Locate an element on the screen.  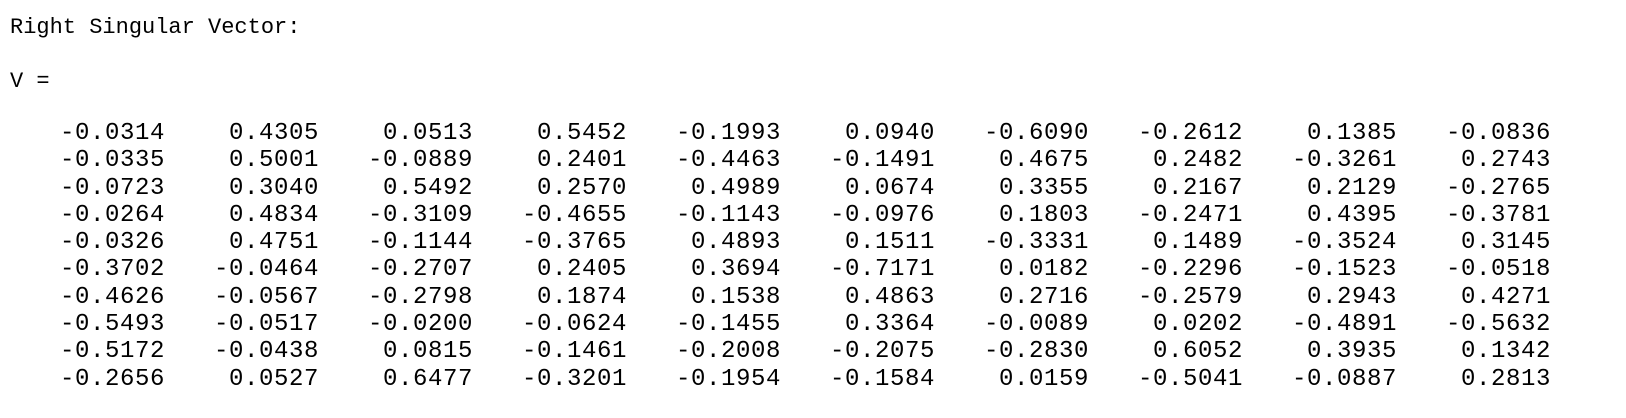
matrix-cell: 0.2482 is located at coordinates (1197, 161).